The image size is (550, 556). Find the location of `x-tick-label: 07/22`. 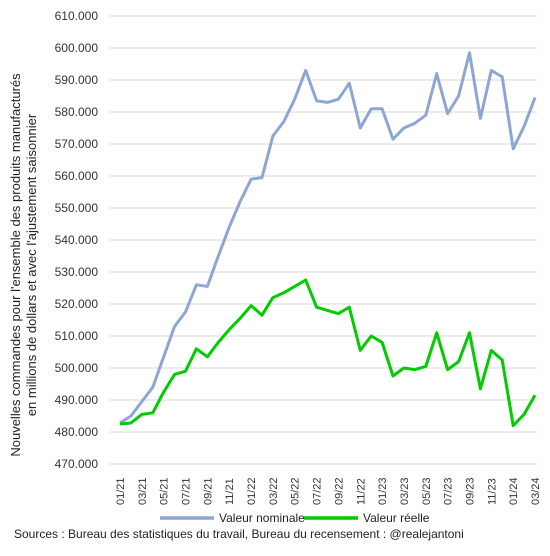

x-tick-label: 07/22 is located at coordinates (318, 491).